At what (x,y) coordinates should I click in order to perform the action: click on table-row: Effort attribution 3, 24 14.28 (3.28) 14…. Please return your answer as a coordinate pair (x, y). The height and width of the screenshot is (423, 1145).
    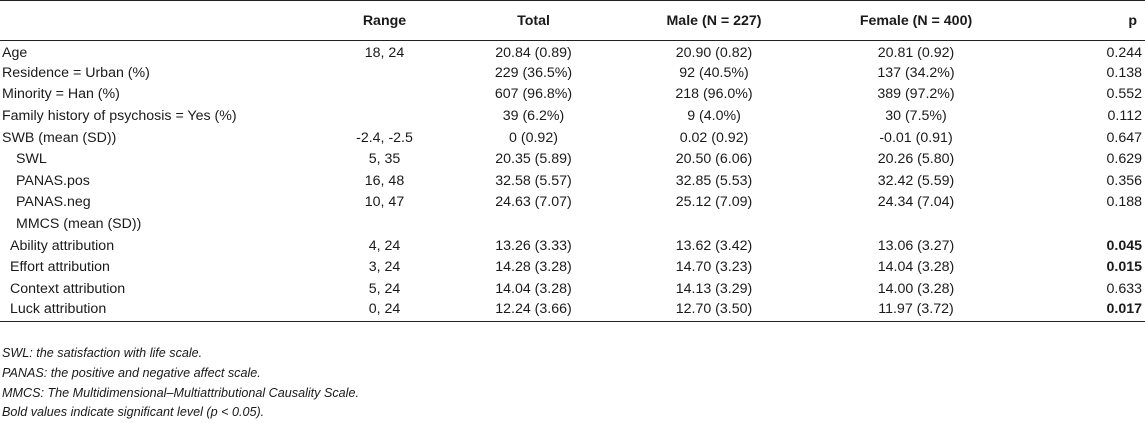
    Looking at the image, I should click on (572, 267).